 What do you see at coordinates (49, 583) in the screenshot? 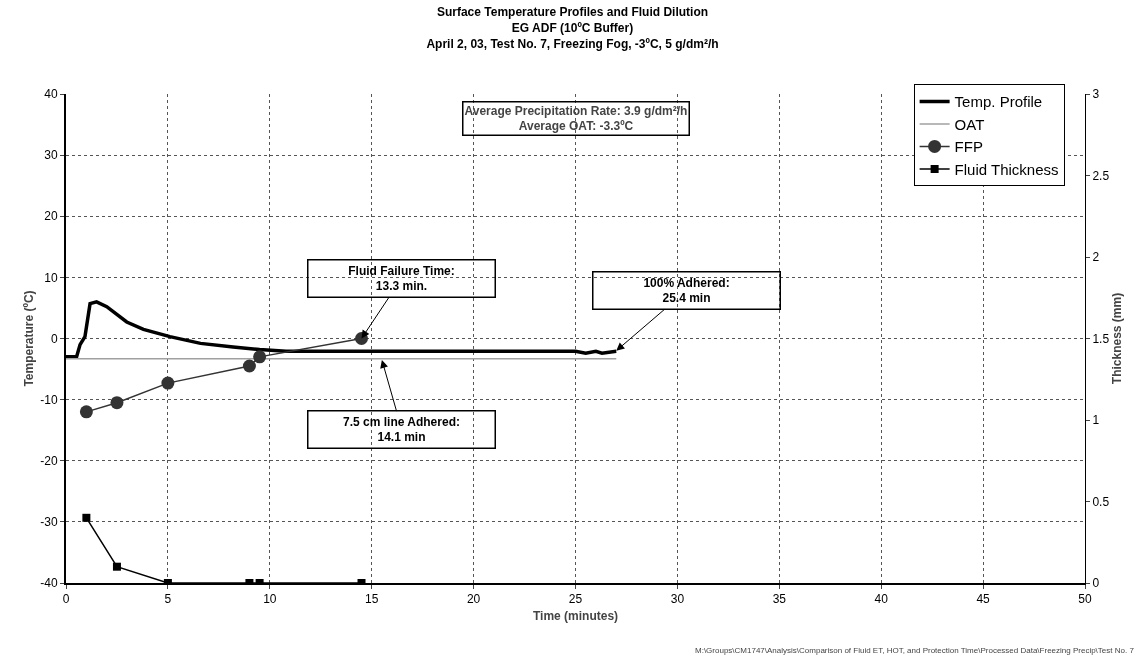
I see `y-tick-label: -40` at bounding box center [49, 583].